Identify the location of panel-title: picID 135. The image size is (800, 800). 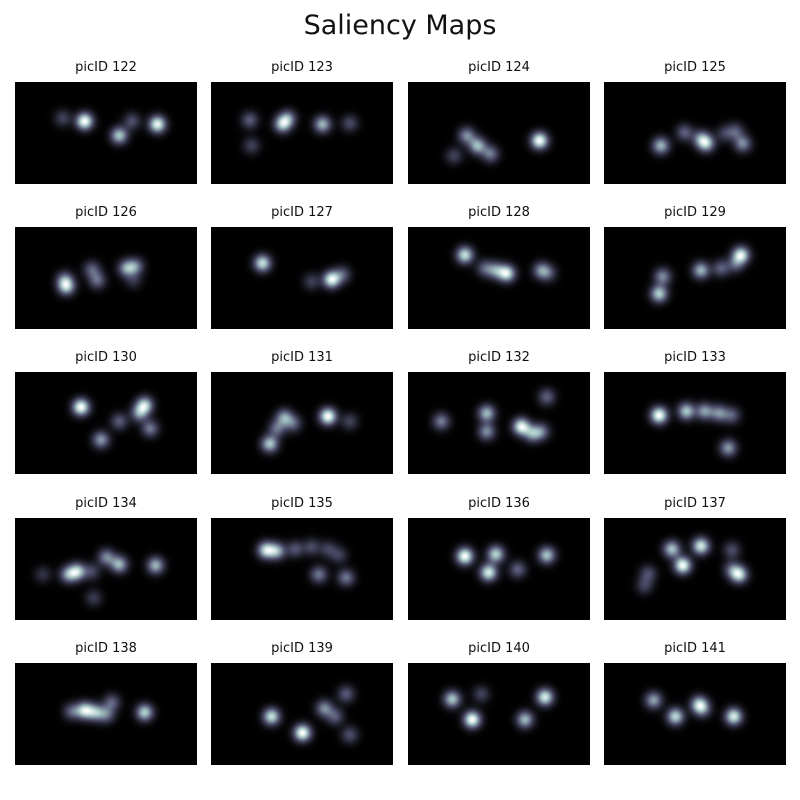
(302, 503).